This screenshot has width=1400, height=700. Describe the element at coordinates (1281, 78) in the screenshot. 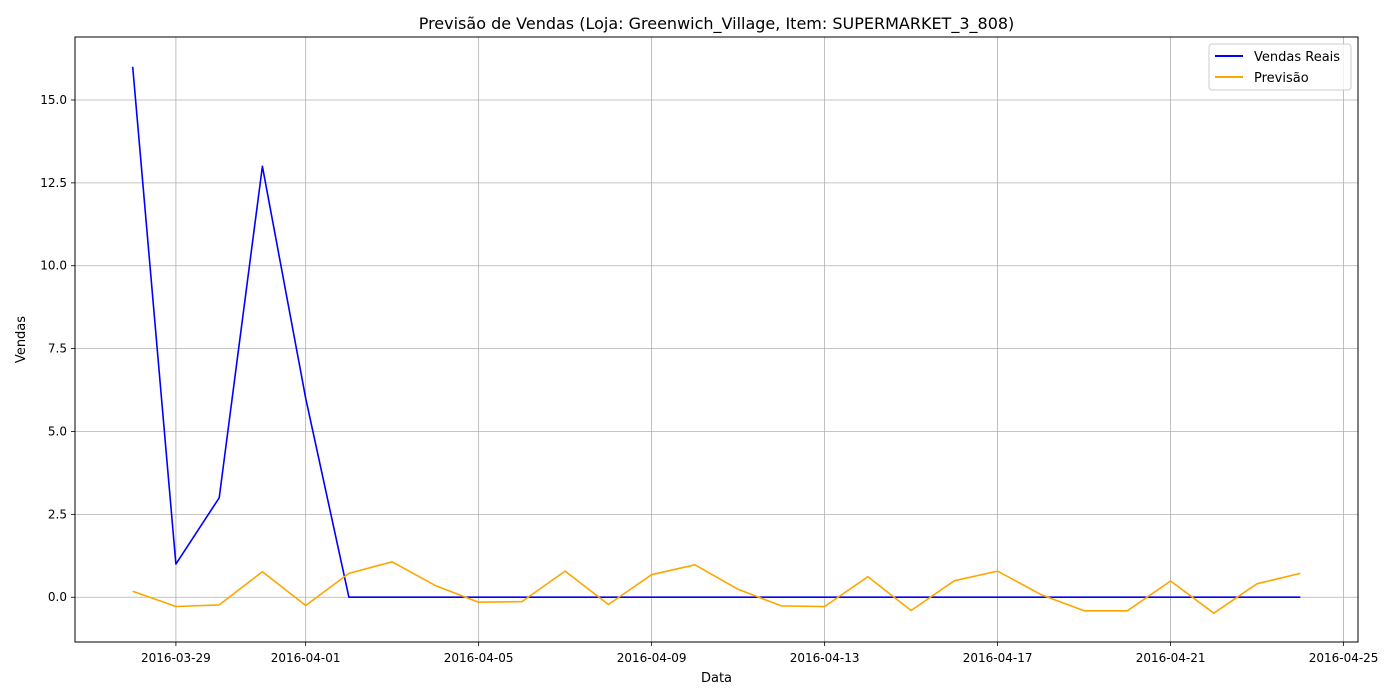

I see `legend-label-previsao: Previsão` at that location.